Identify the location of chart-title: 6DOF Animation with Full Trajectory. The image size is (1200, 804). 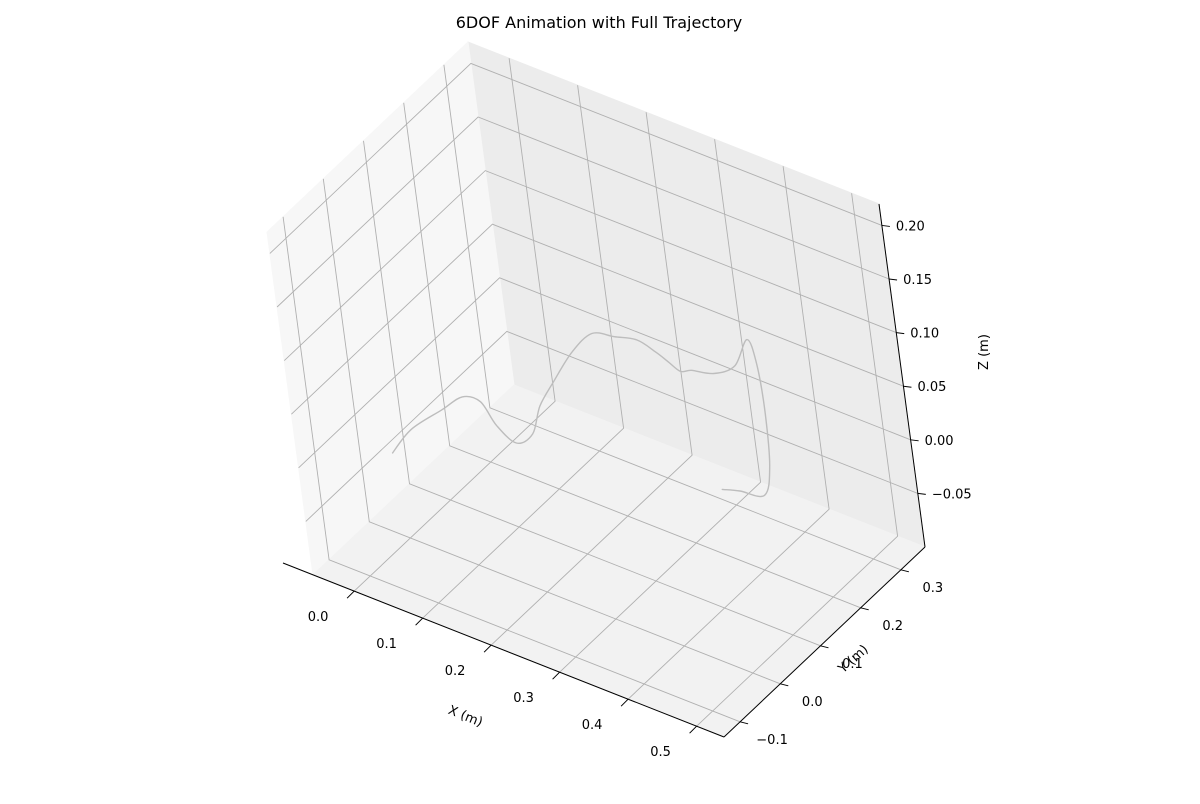
(599, 22).